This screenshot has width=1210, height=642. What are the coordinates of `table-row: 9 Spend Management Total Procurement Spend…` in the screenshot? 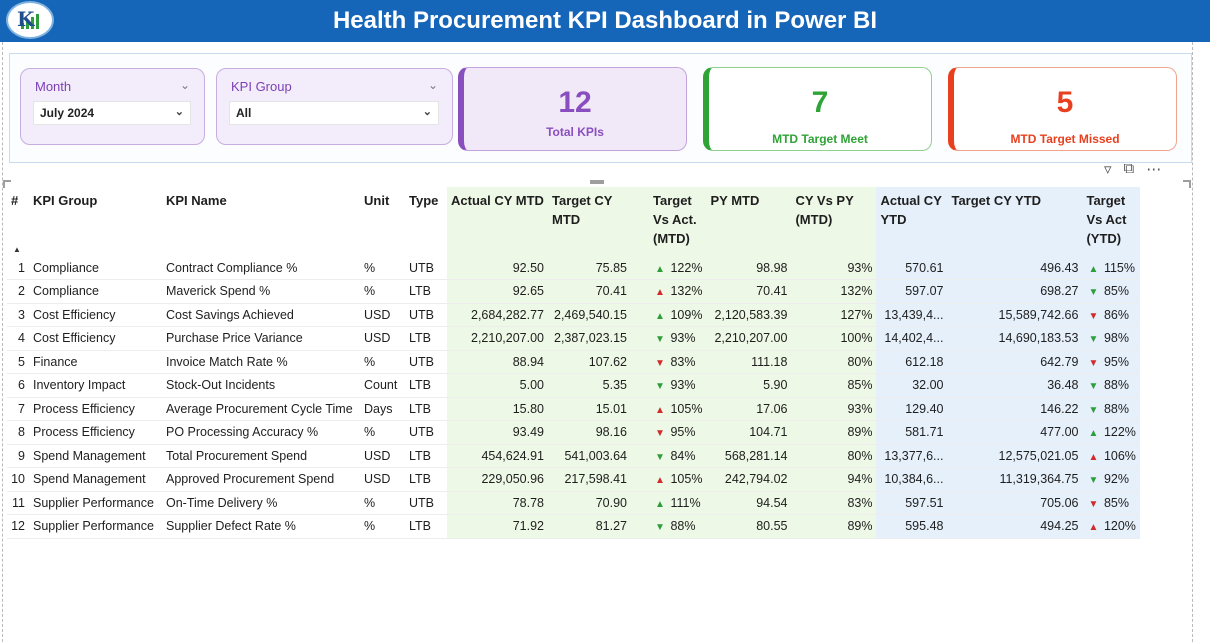 It's located at (573, 456).